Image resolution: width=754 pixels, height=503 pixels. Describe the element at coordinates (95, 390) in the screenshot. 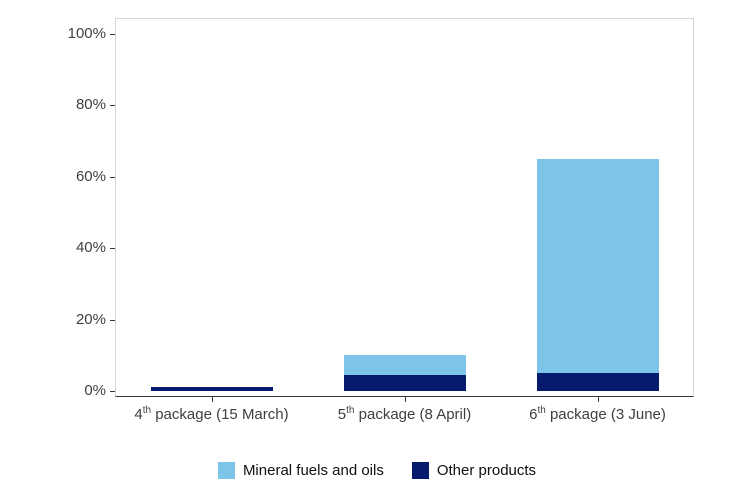

I see `y-tick-label: 0%` at that location.